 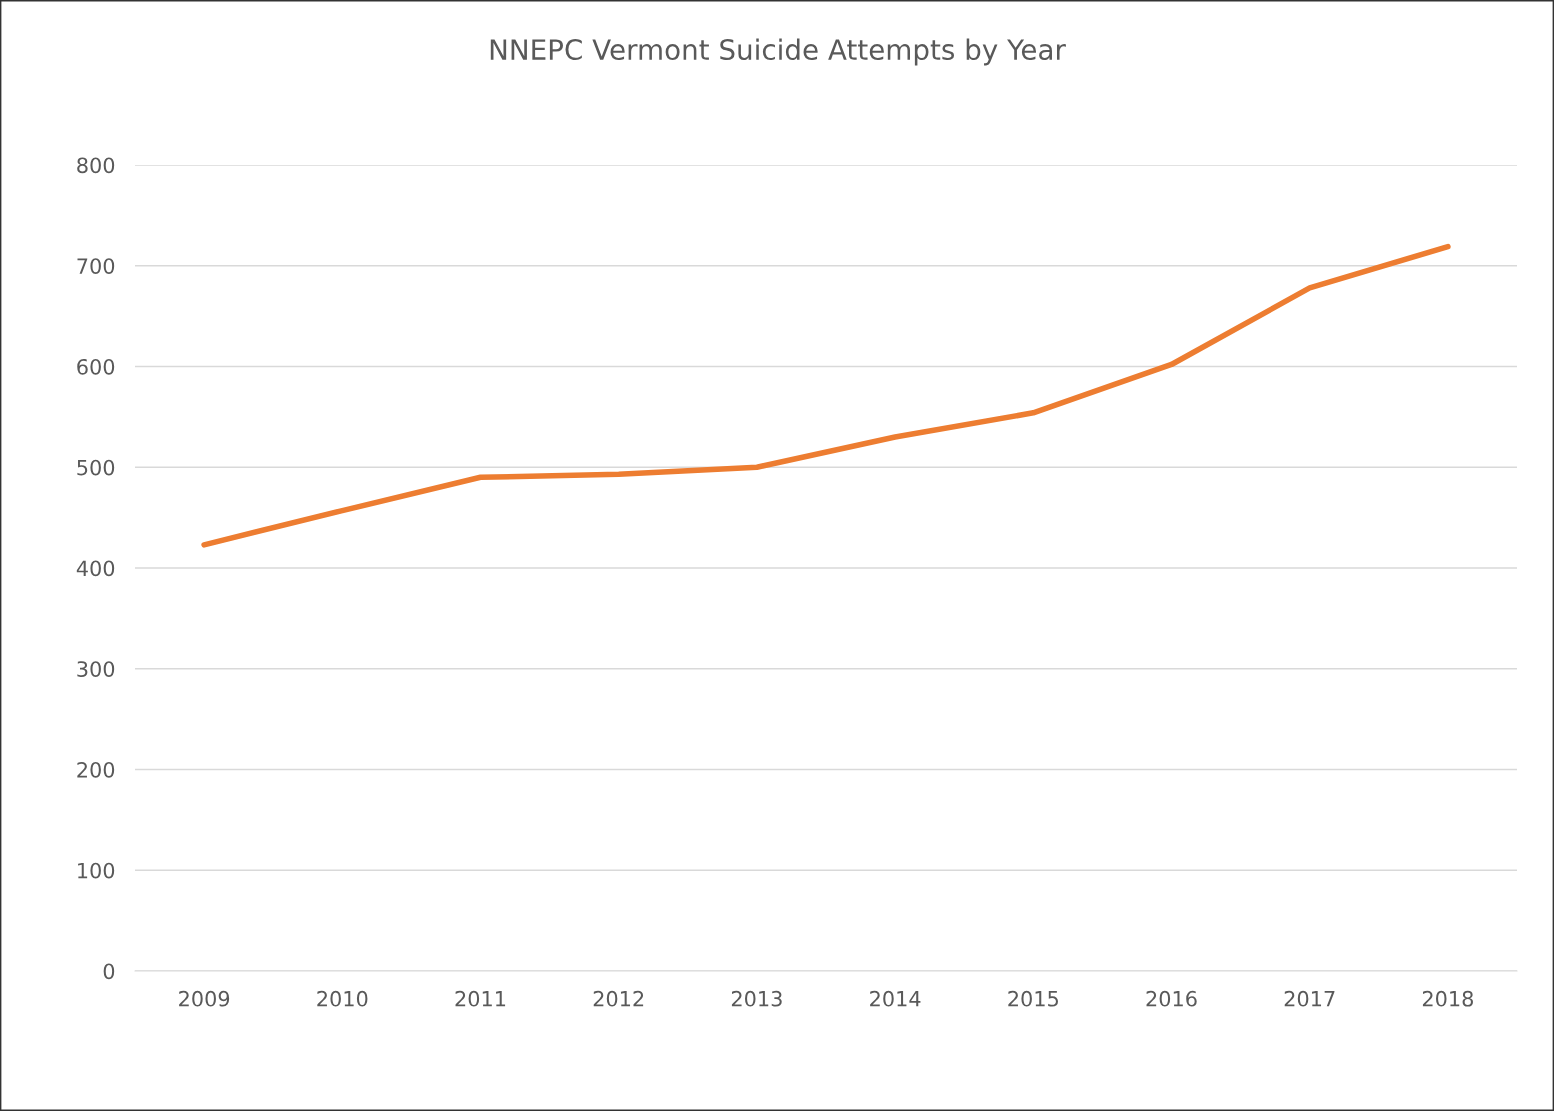 I want to click on x-tick-label: 2017, so click(x=1309, y=998).